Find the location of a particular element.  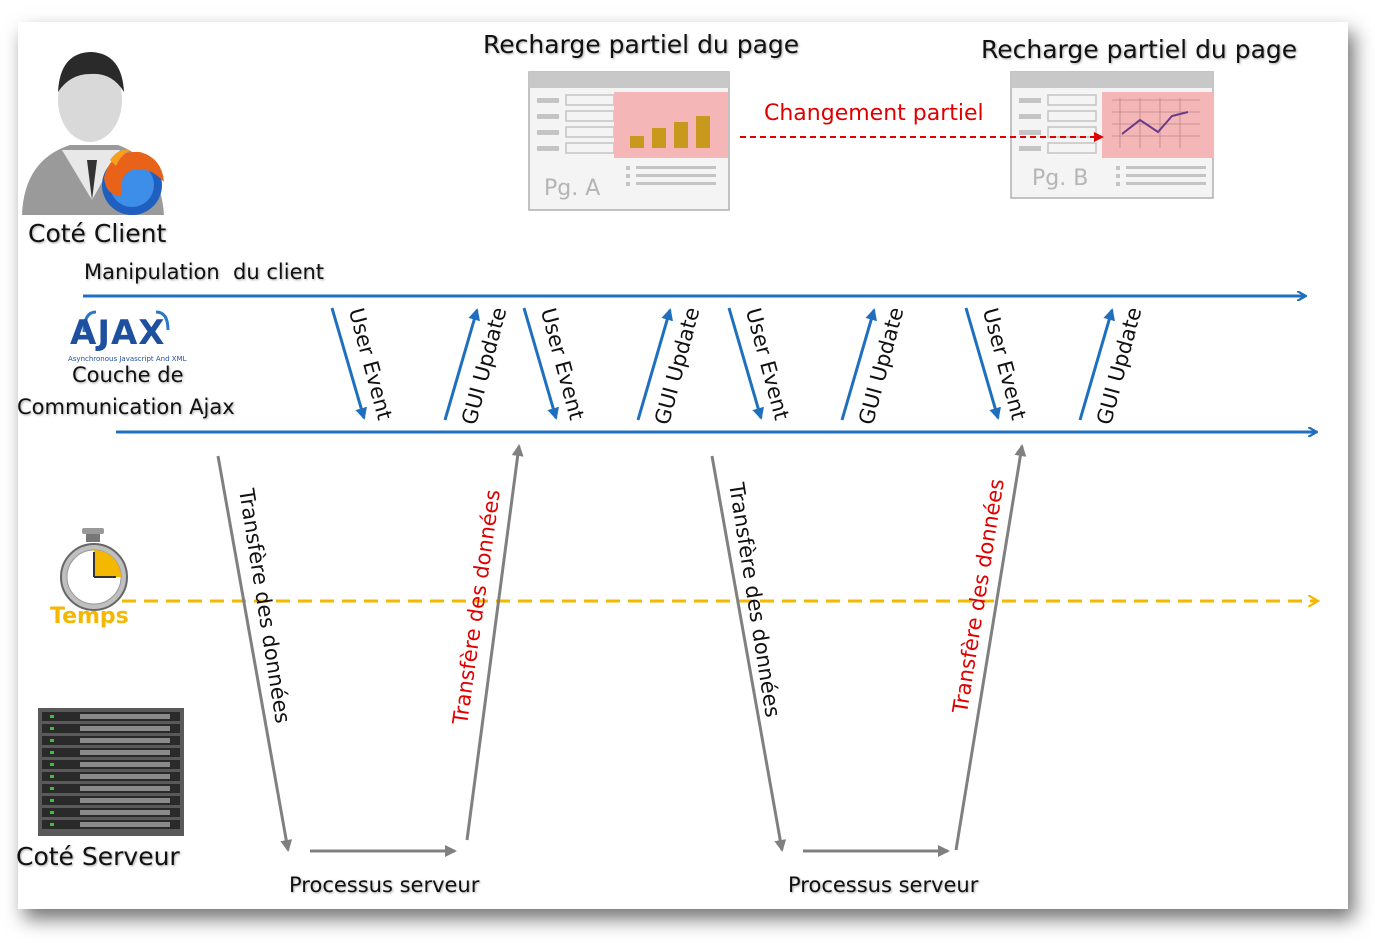

page-a-mockup is located at coordinates (629, 141).